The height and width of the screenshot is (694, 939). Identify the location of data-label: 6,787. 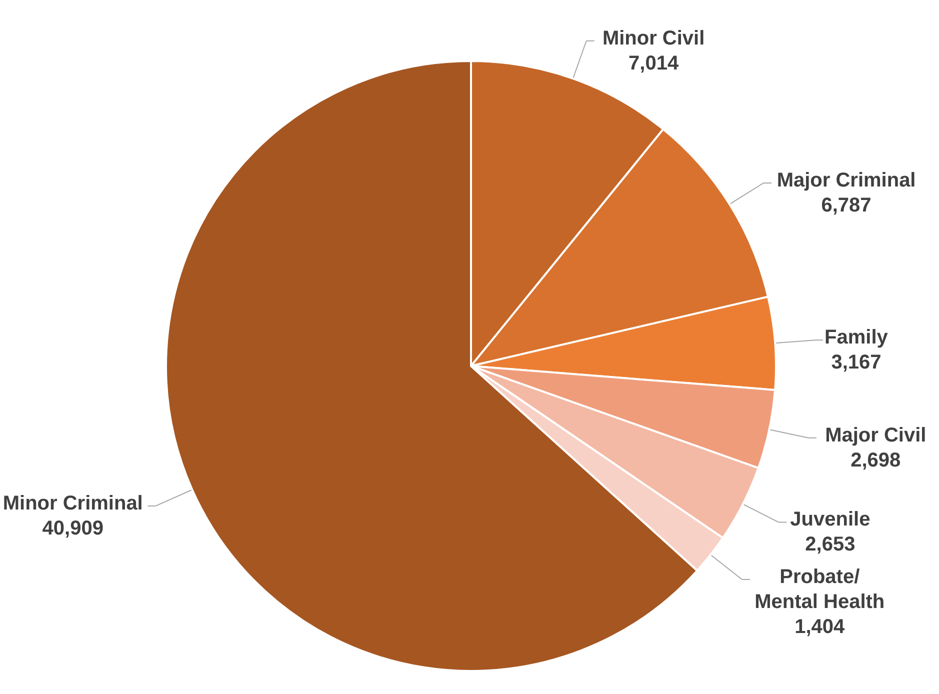
(846, 205).